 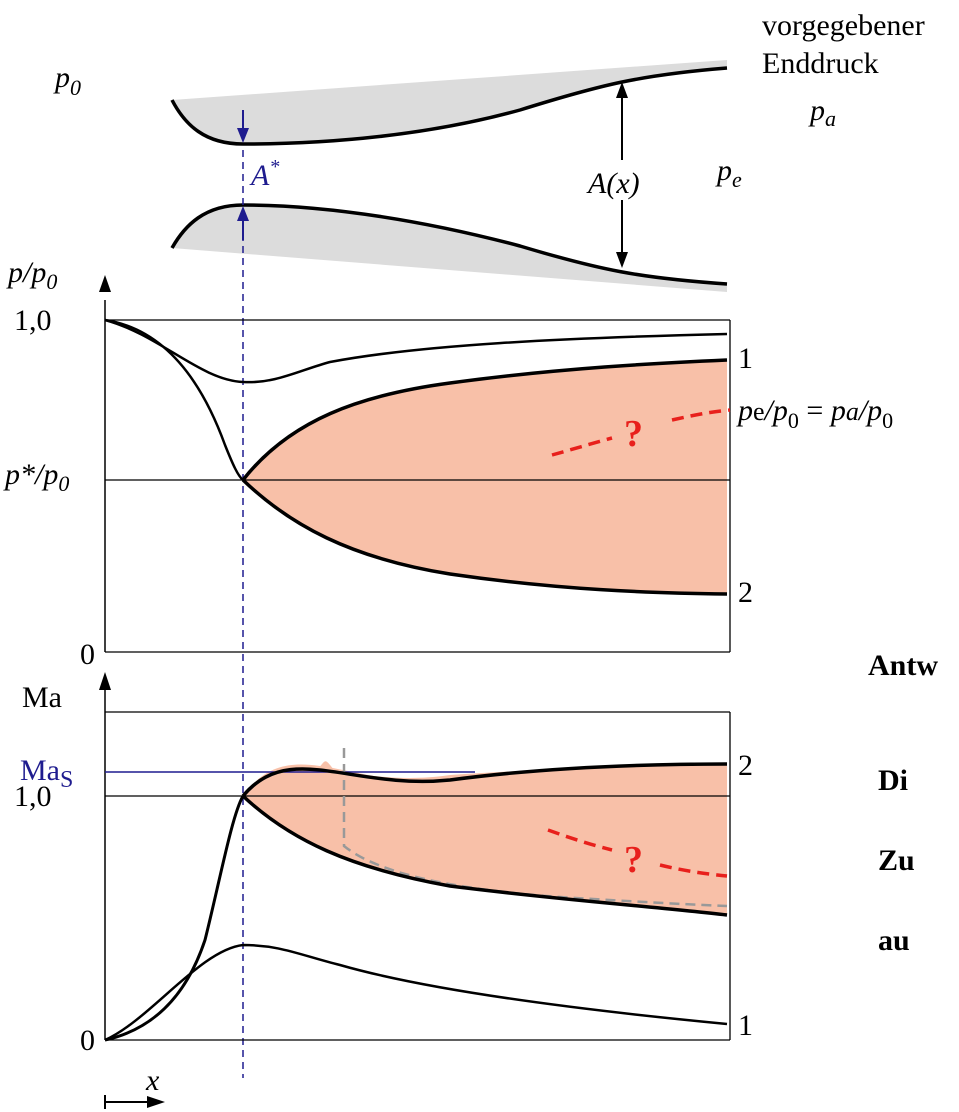 I want to click on upper-wall, so click(x=449, y=106).